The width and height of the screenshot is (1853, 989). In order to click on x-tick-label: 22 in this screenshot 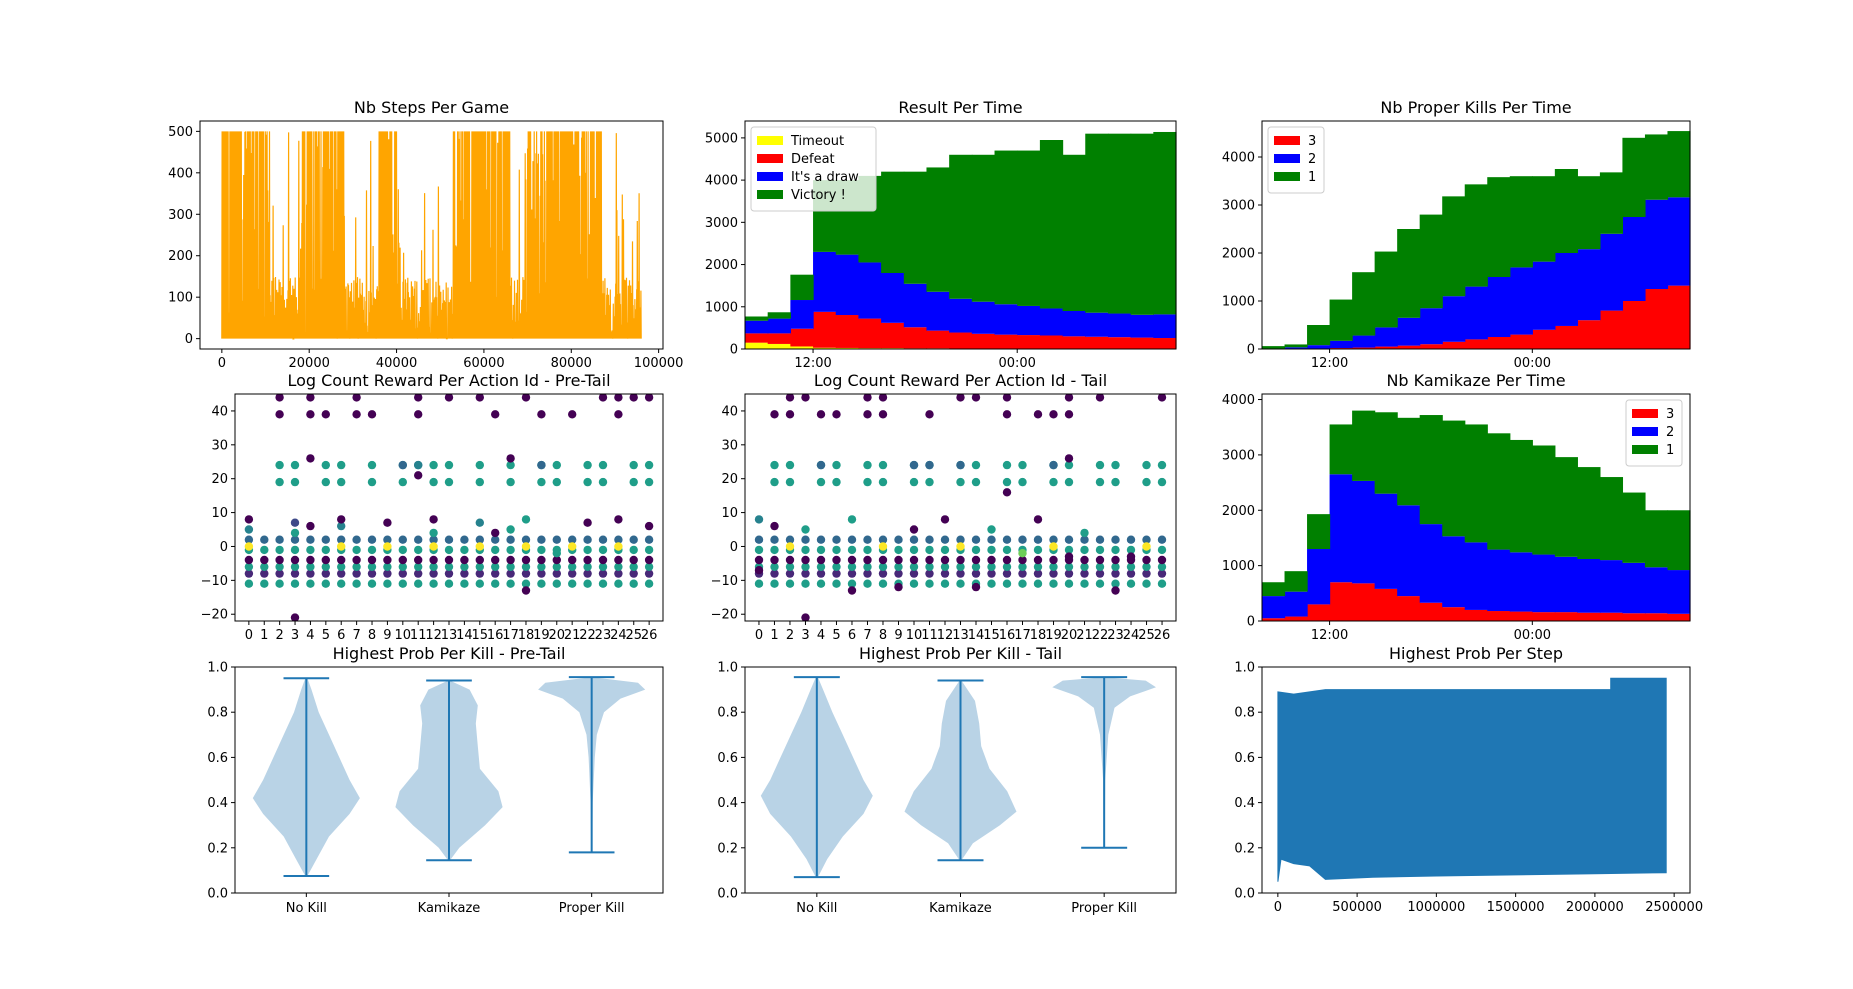, I will do `click(1100, 635)`.